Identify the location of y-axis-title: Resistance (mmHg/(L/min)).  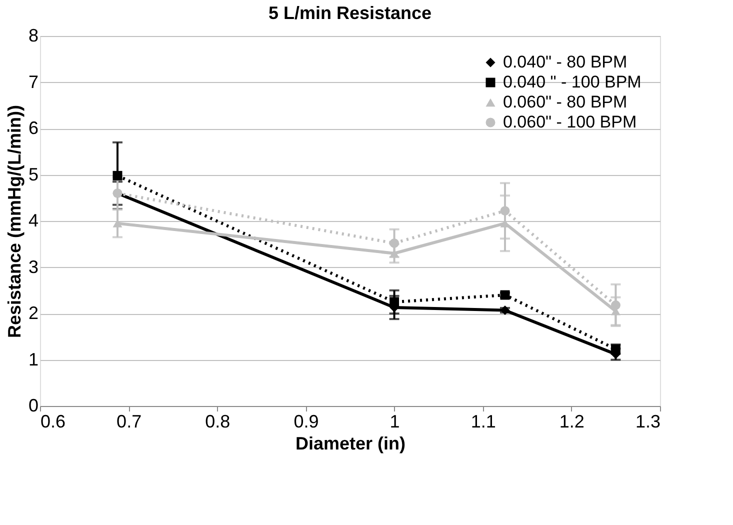
(14, 221).